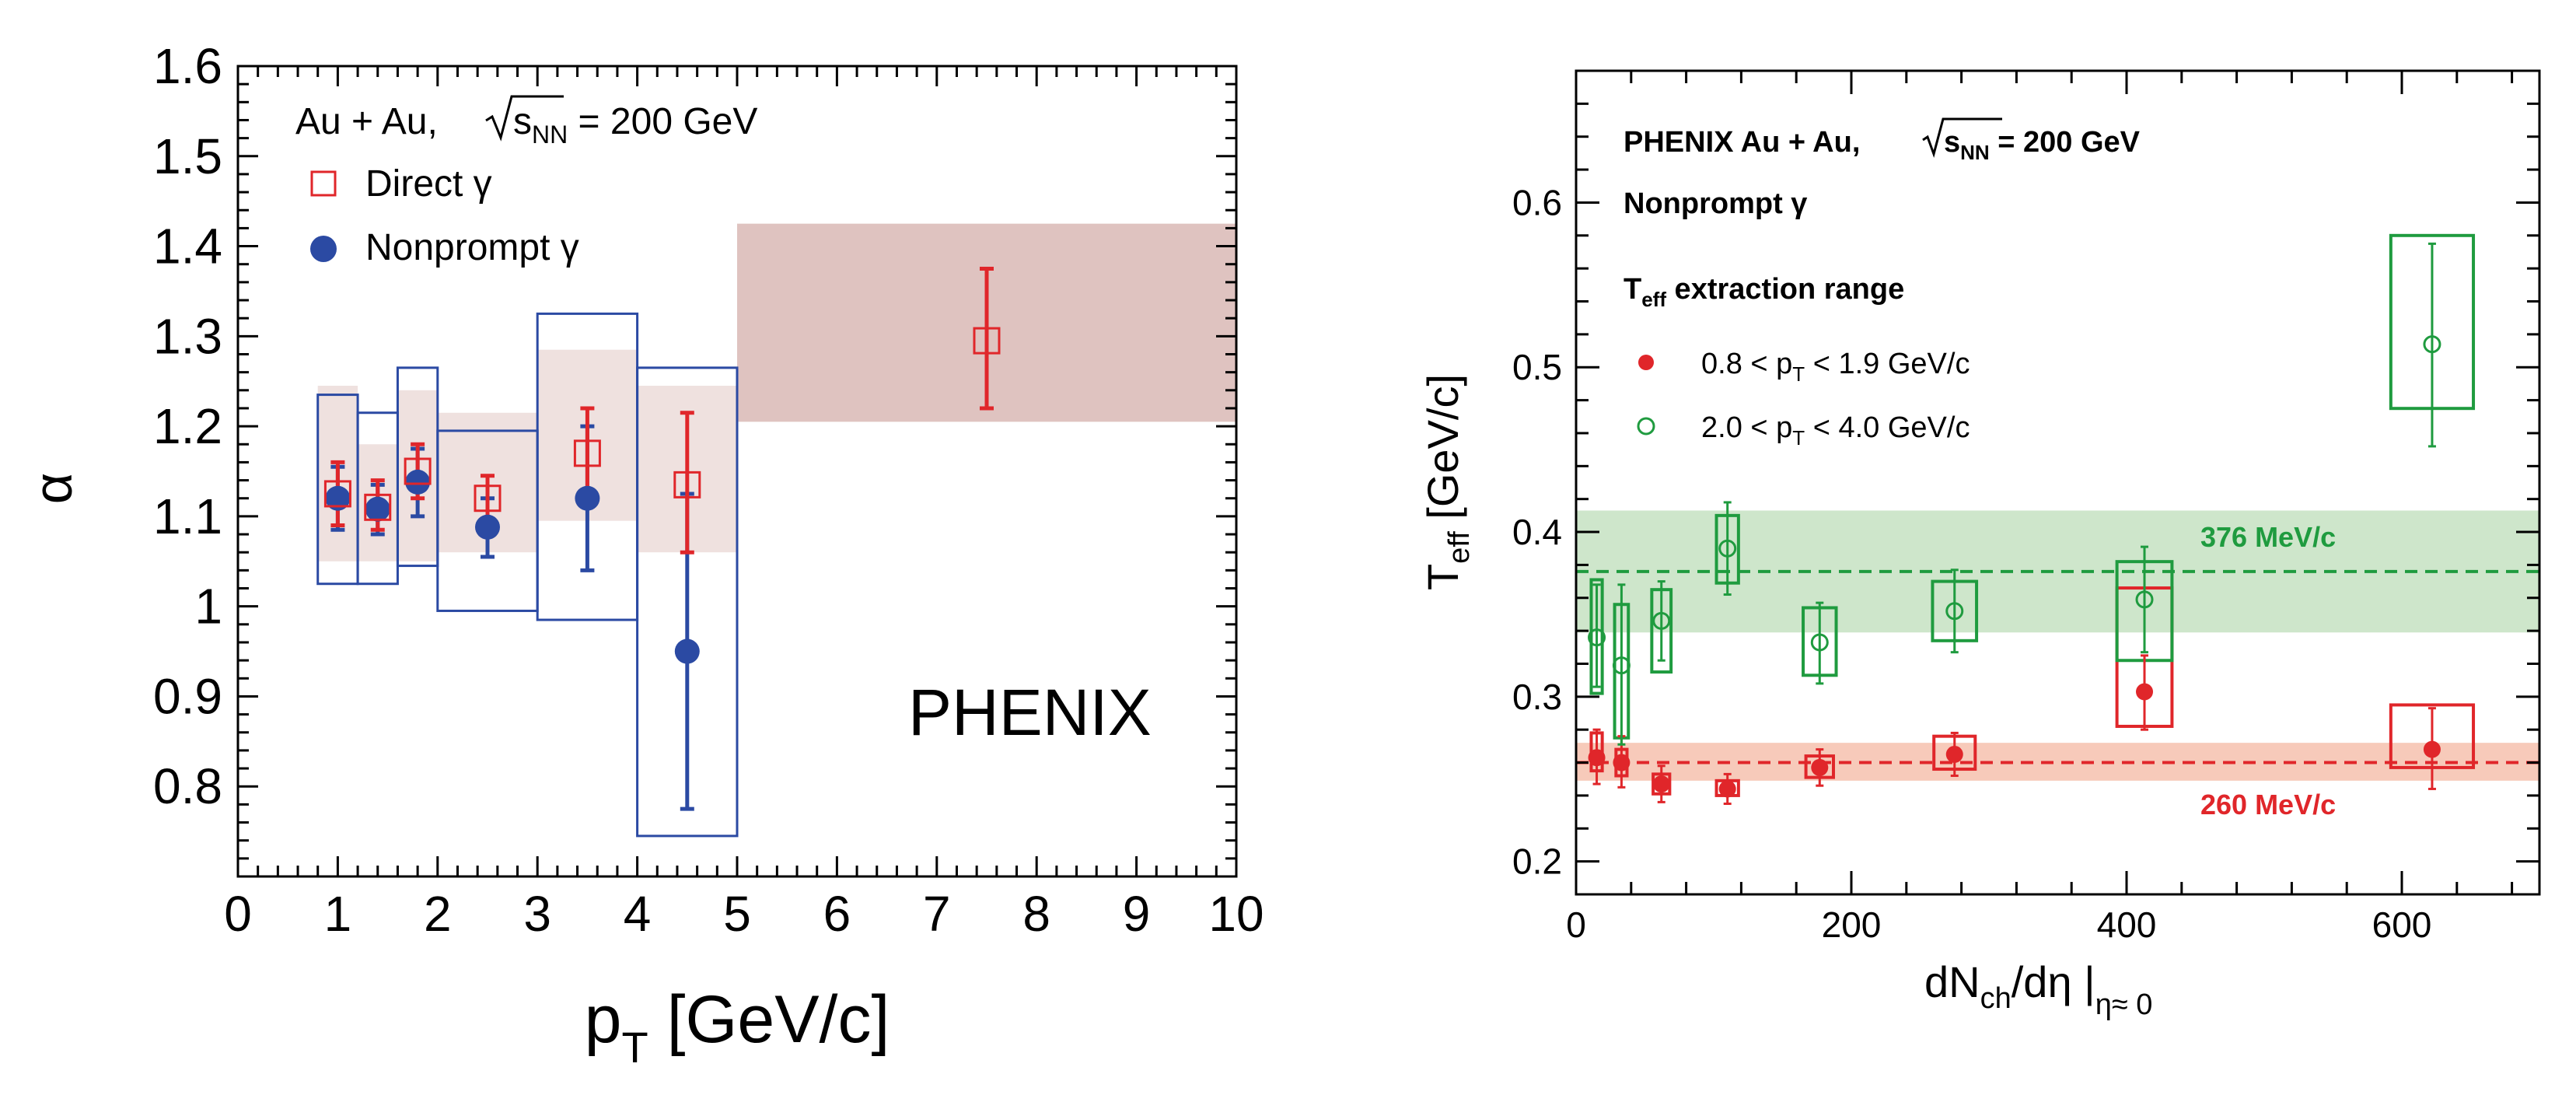  What do you see at coordinates (187, 336) in the screenshot?
I see `left-y-tick-label-5: 1.3` at bounding box center [187, 336].